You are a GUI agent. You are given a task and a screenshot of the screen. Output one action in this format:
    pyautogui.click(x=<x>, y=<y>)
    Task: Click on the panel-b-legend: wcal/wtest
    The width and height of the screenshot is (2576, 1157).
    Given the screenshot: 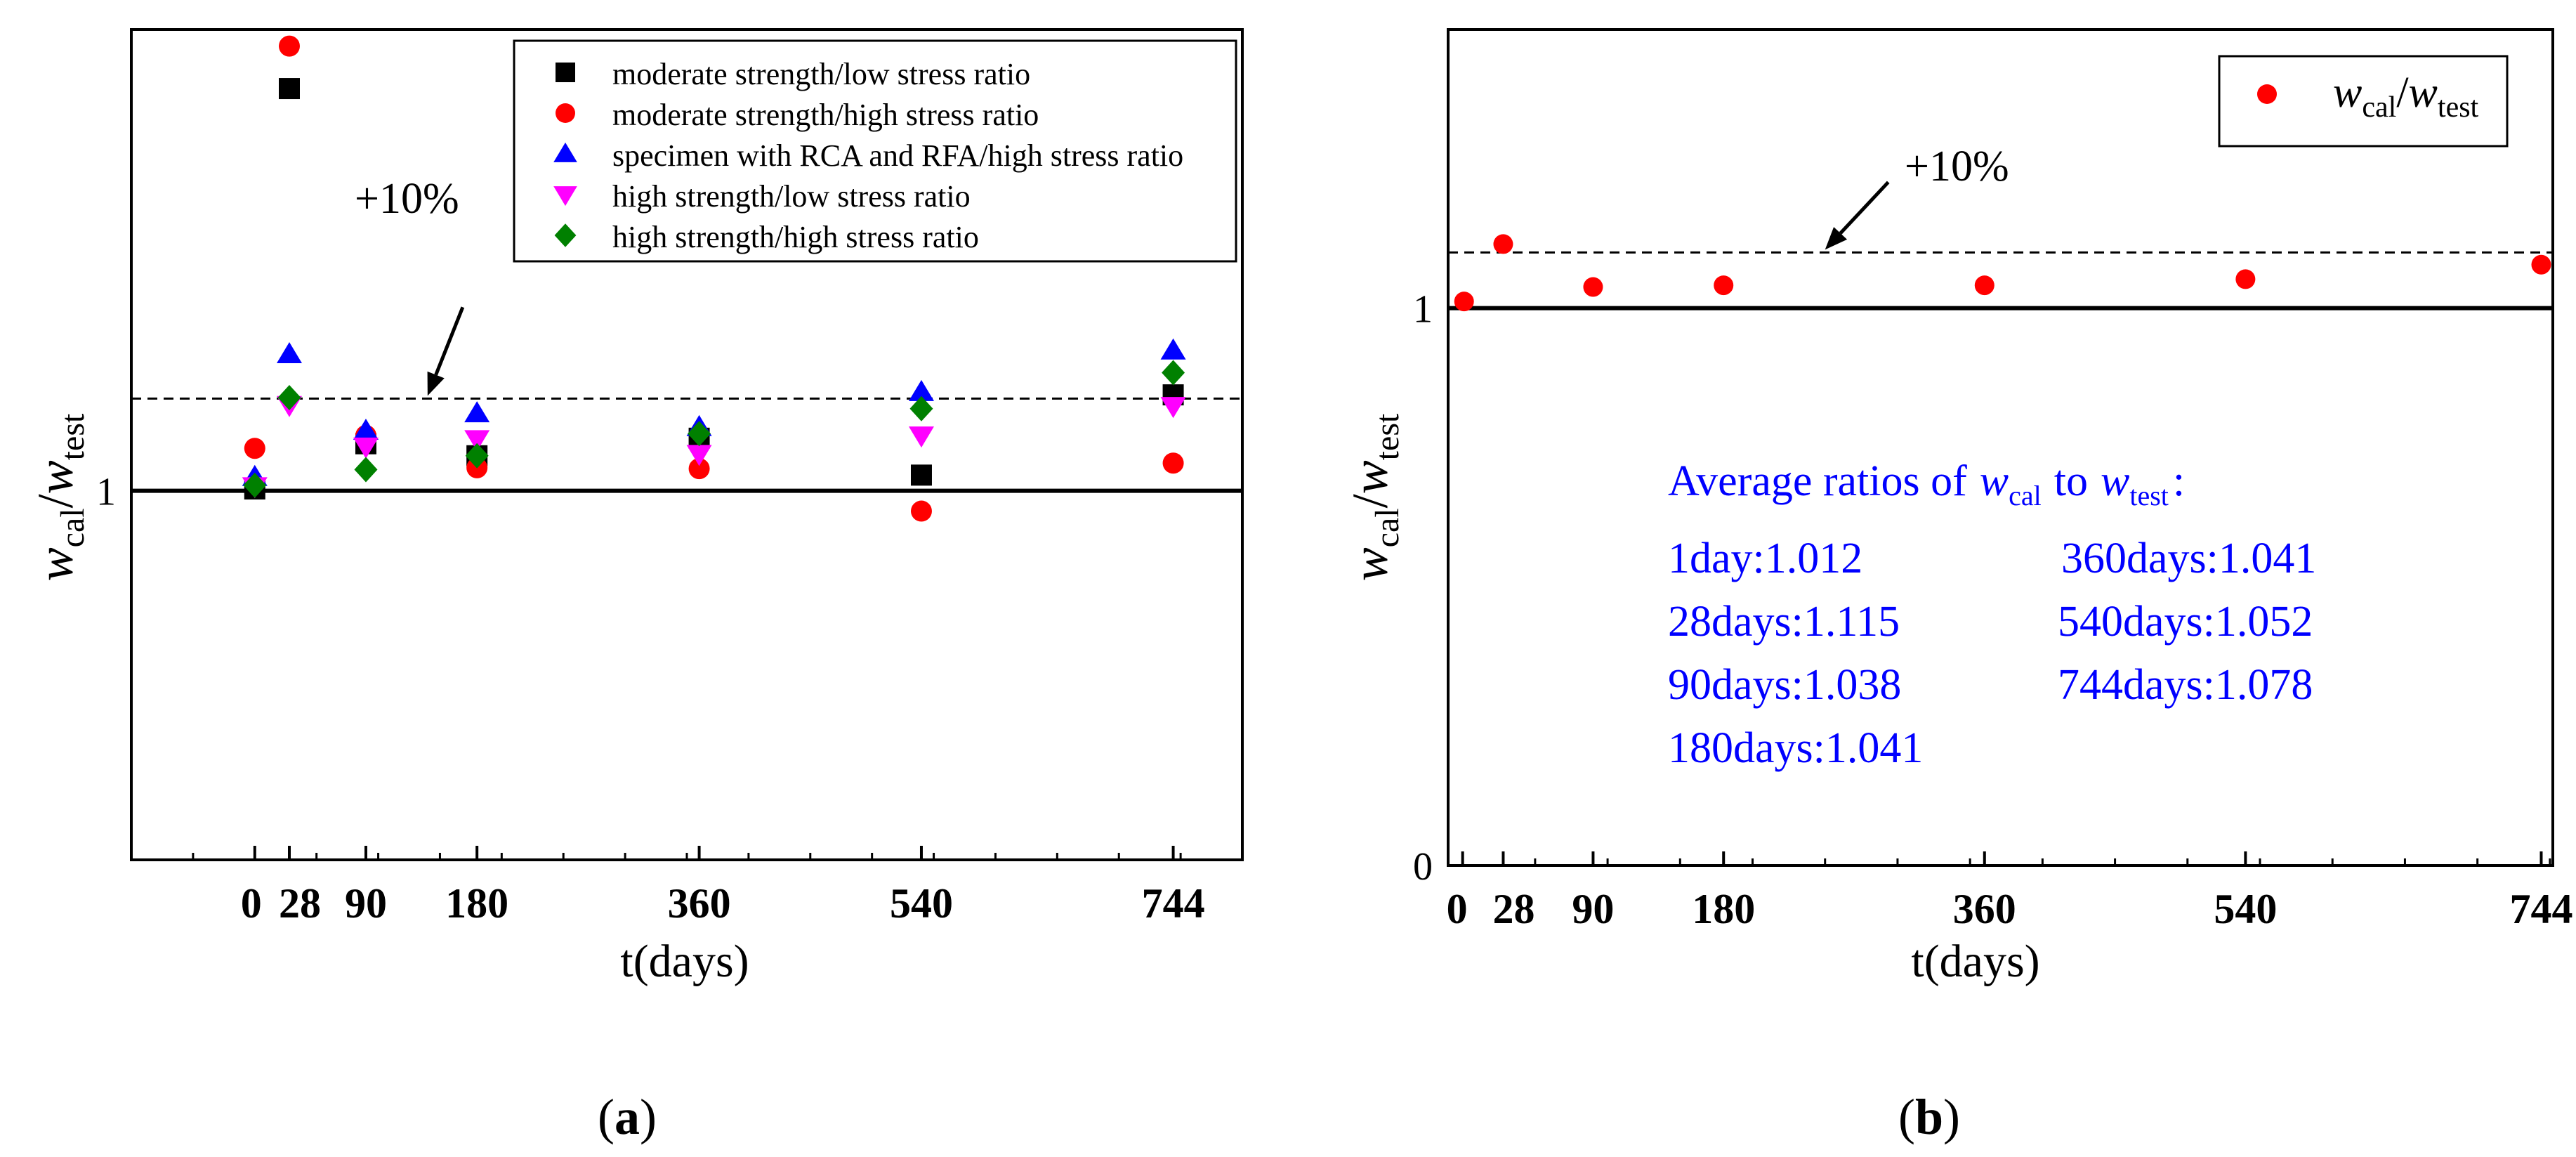 What is the action you would take?
    pyautogui.click(x=2363, y=101)
    